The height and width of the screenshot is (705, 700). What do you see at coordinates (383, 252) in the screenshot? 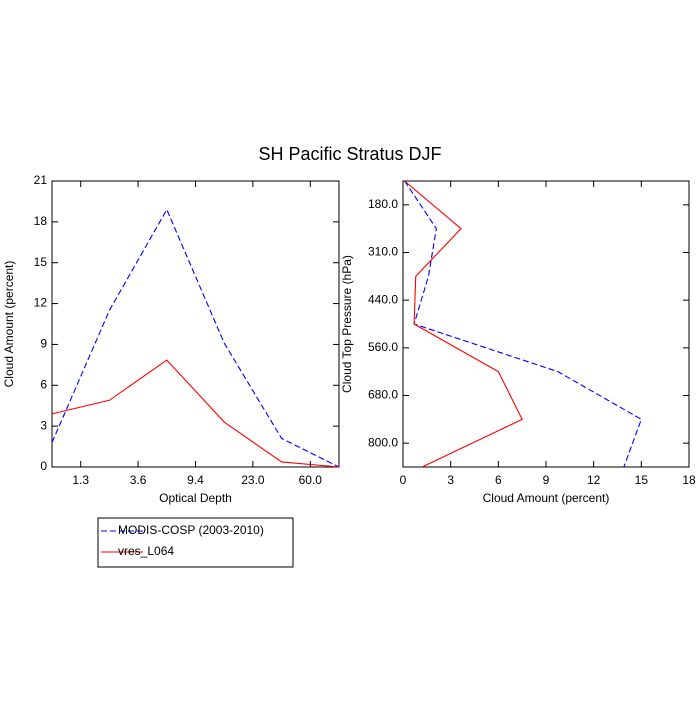
I see `y-tick-label: 310.0` at bounding box center [383, 252].